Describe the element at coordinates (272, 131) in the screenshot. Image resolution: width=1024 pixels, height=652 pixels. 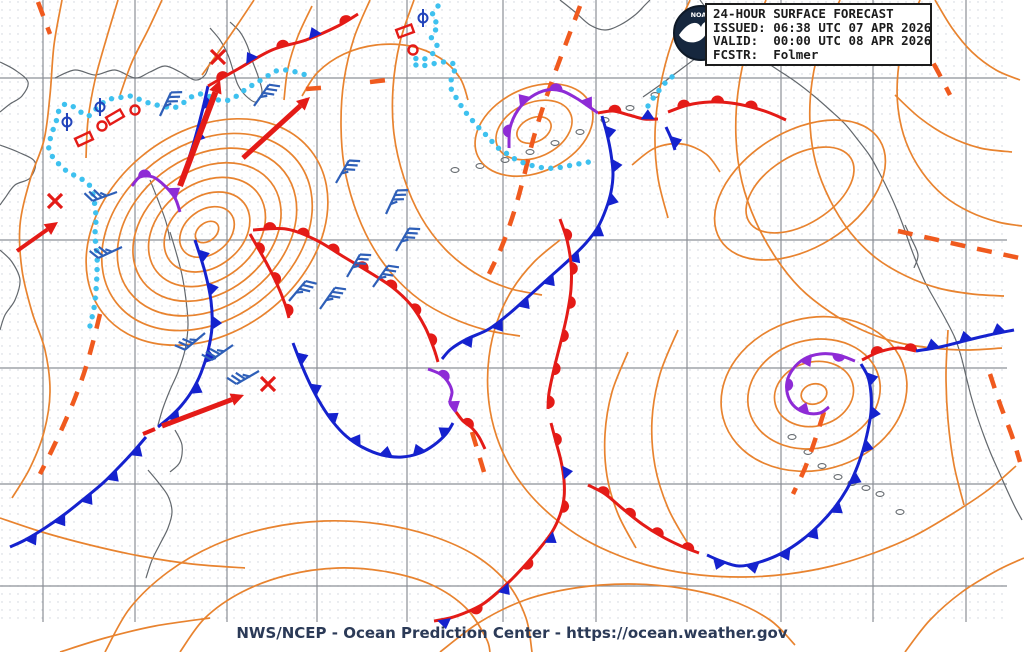
I see `motion-arrow-shaft` at that location.